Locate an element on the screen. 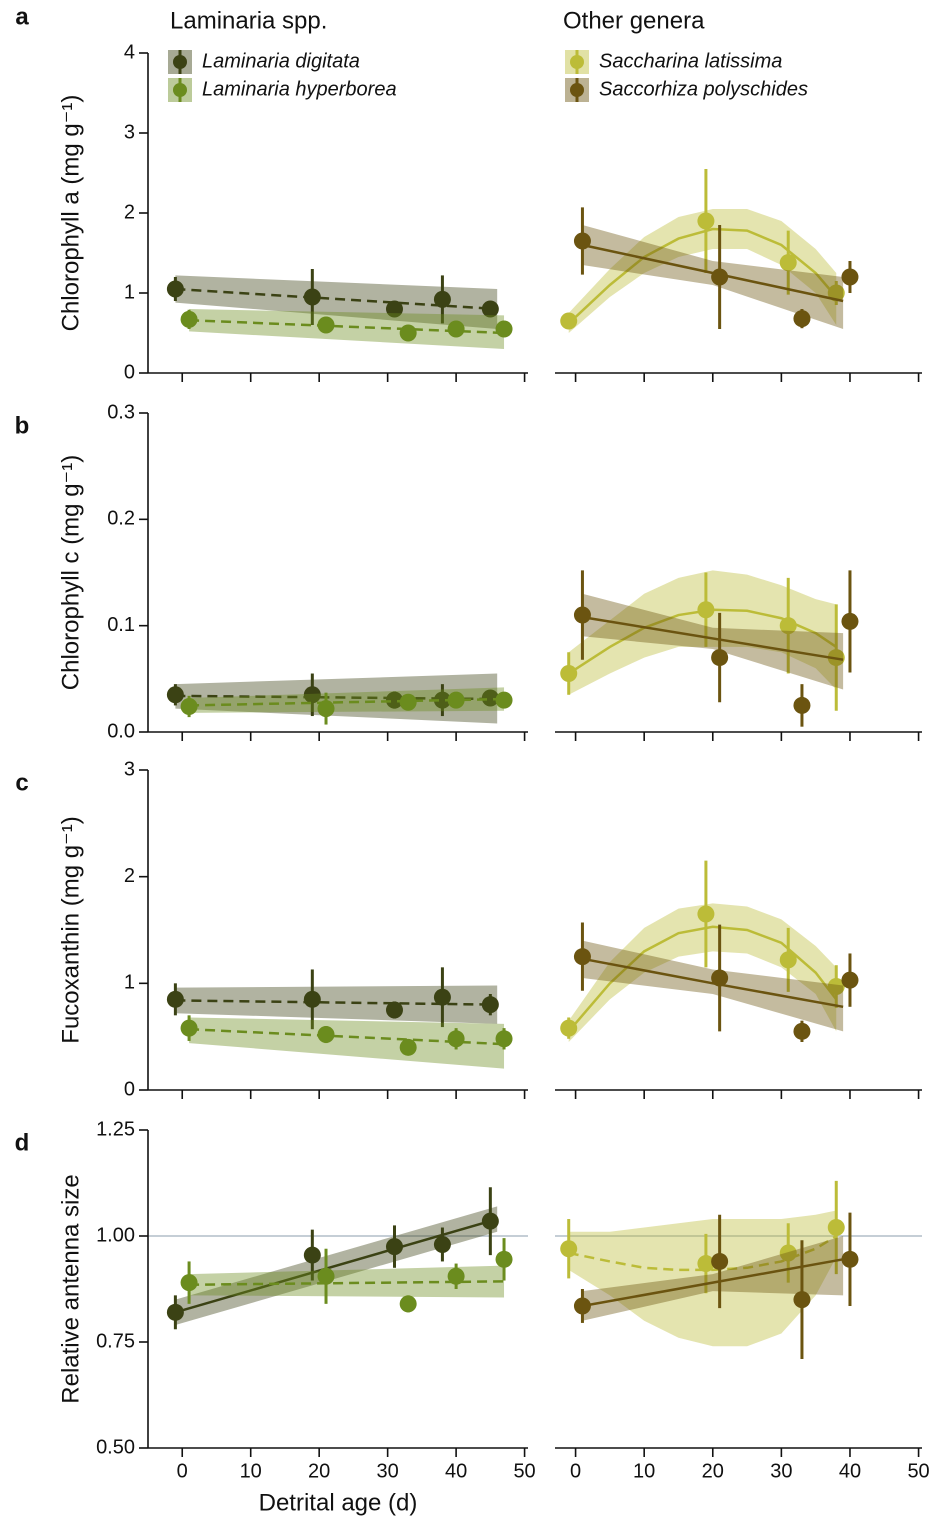 This screenshot has width=946, height=1526. panel-label: d is located at coordinates (22, 1142).